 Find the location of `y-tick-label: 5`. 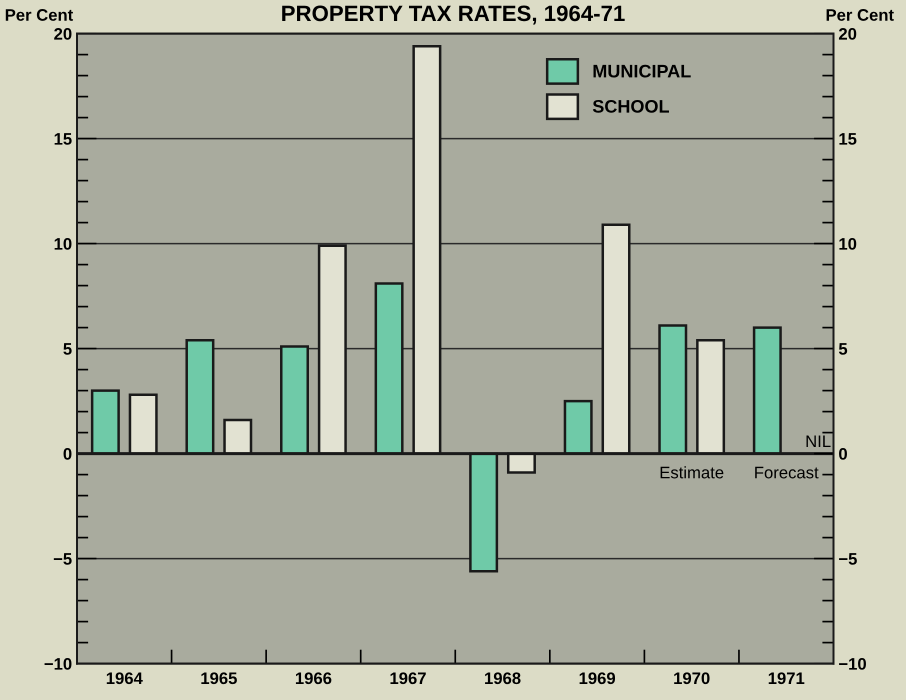

y-tick-label: 5 is located at coordinates (67, 349).